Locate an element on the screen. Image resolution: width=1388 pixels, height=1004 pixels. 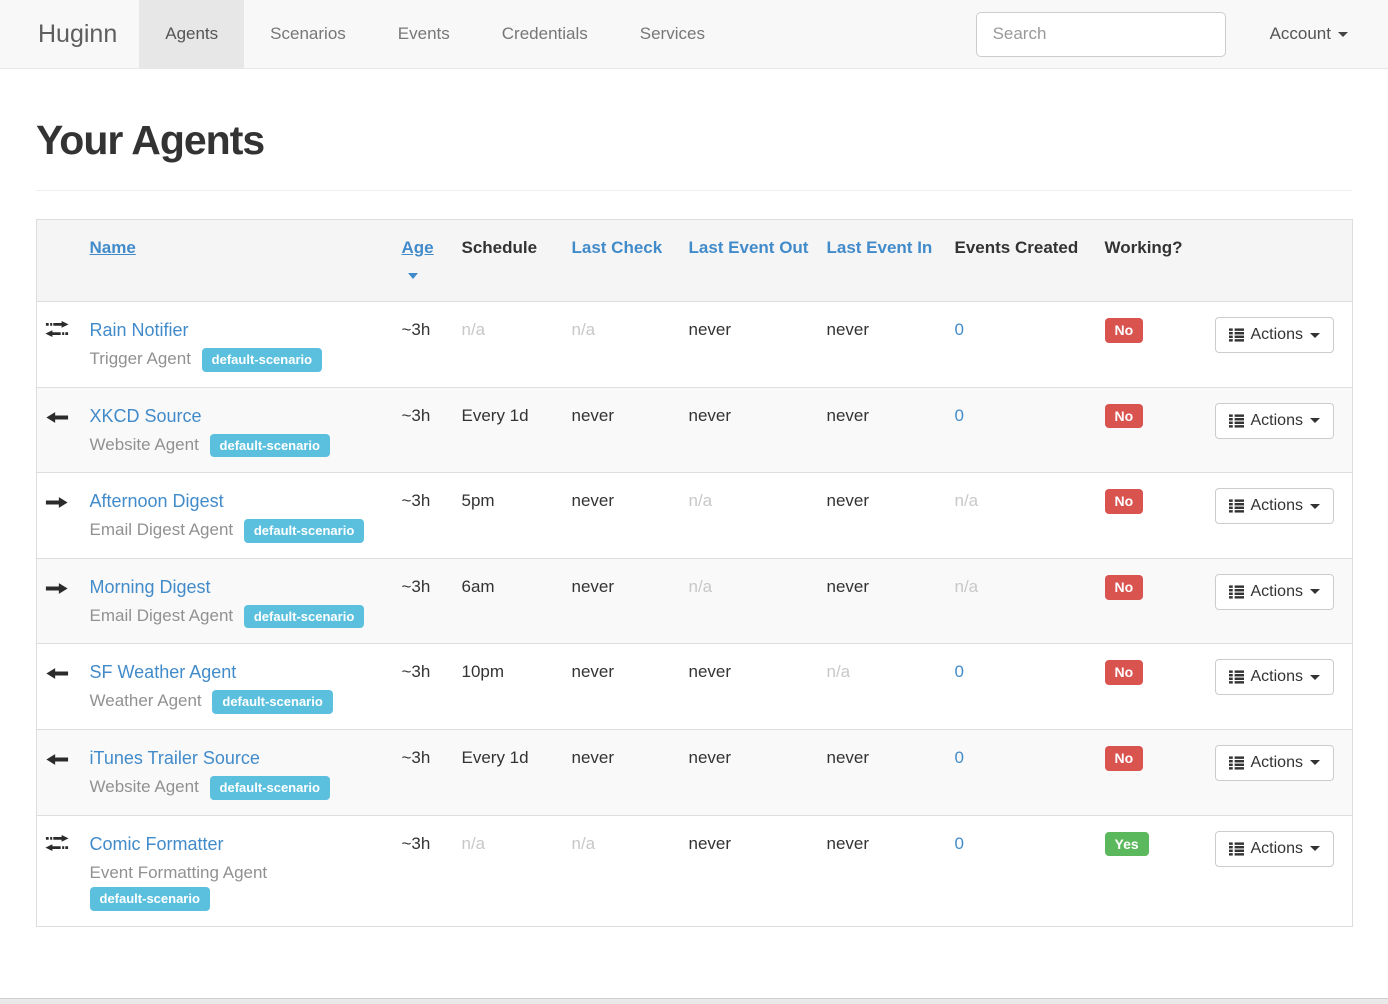
nav-item-credentials: Credentials is located at coordinates (544, 33).